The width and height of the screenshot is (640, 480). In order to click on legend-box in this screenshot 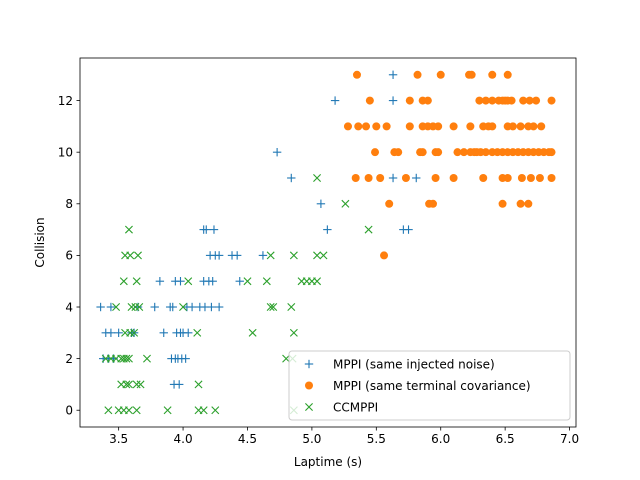, I will do `click(429, 385)`.